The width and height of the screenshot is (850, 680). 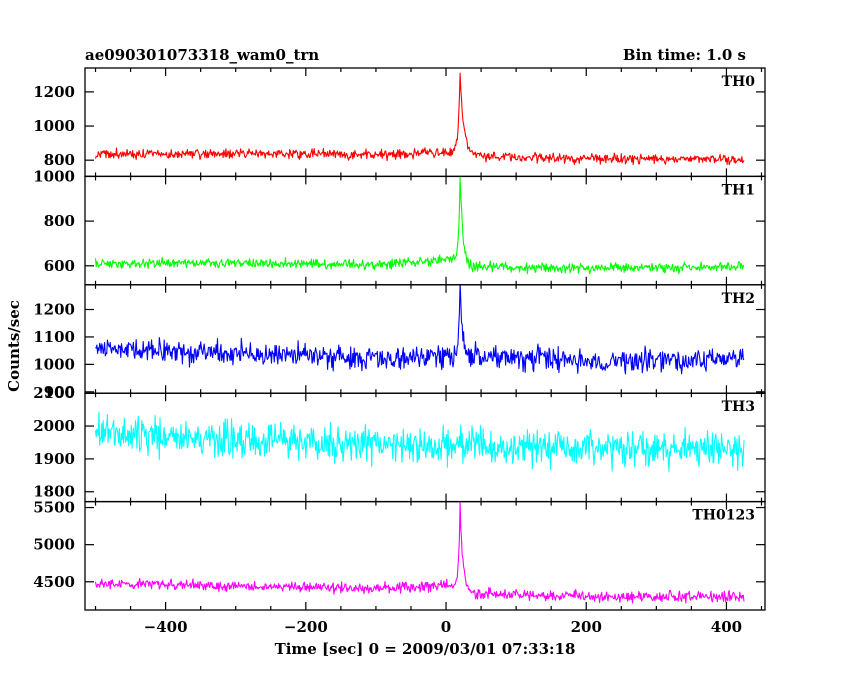 What do you see at coordinates (419, 225) in the screenshot?
I see `series-line-th1` at bounding box center [419, 225].